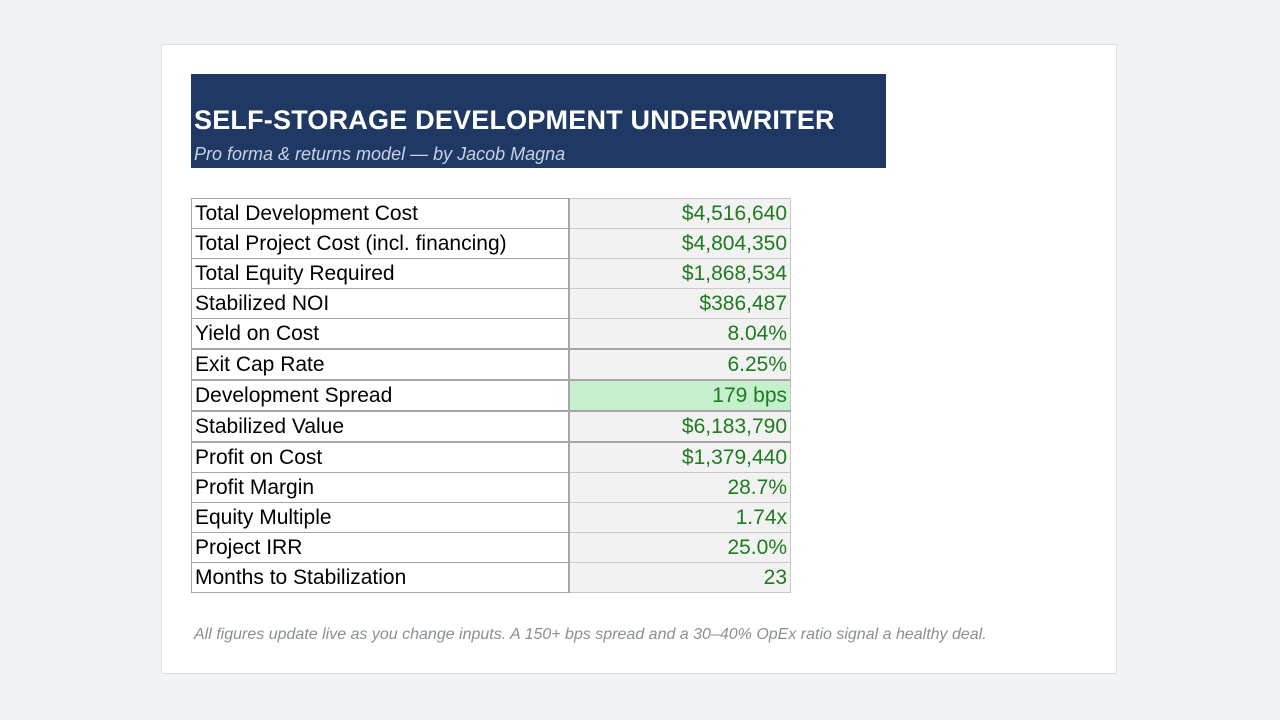 This screenshot has height=720, width=1280. Describe the element at coordinates (380, 517) in the screenshot. I see `metric-label: Equity Multiple` at that location.